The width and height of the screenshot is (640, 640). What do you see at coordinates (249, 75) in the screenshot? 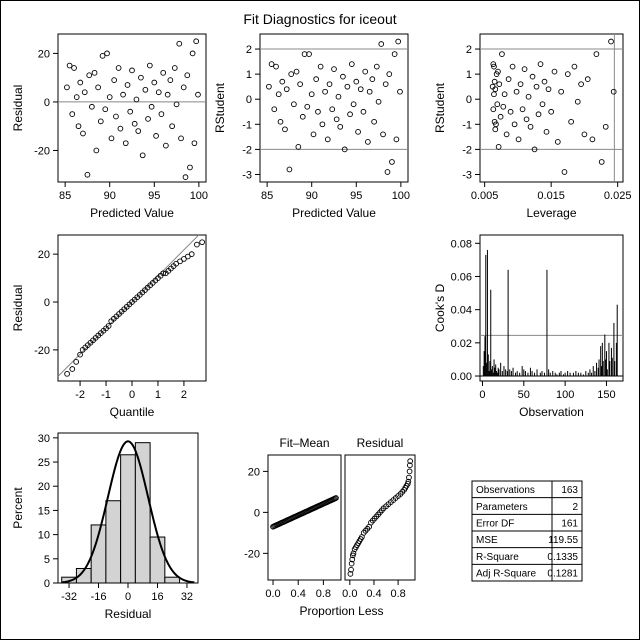
I see `rstudent-vs-predicted-ytick-label: 1` at bounding box center [249, 75].